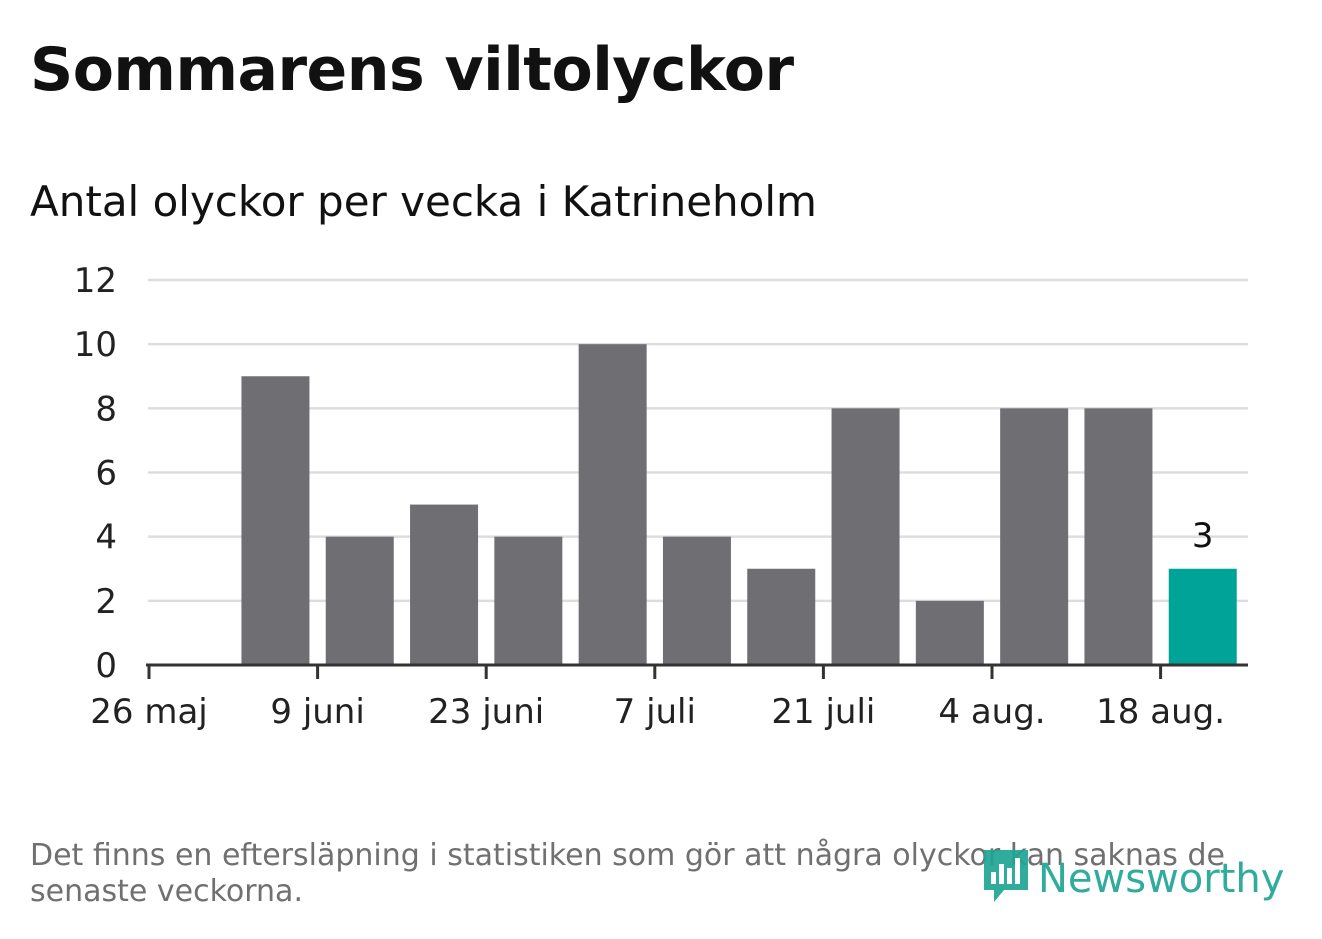  Describe the element at coordinates (95, 345) in the screenshot. I see `y-tick-label: 10` at that location.